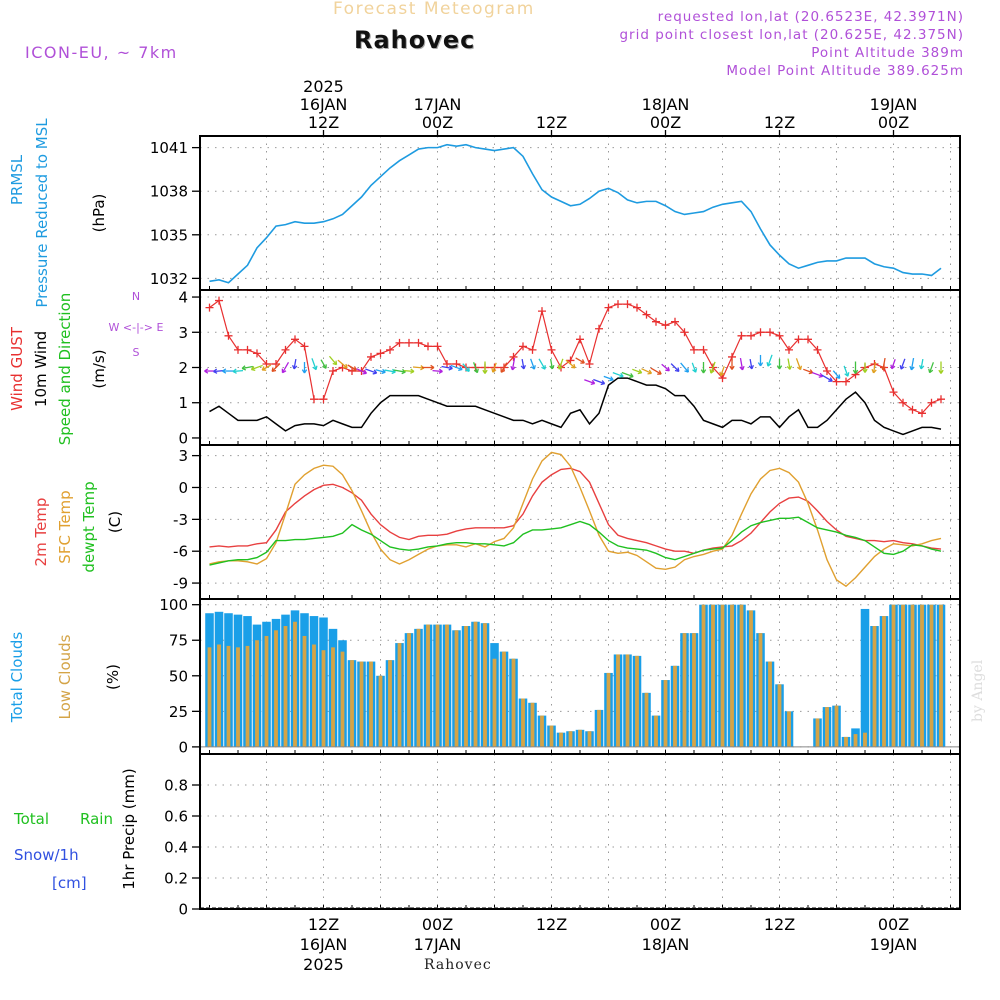  Describe the element at coordinates (99, 213) in the screenshot. I see `pressure-ylabel-unit: (hPa)` at that location.